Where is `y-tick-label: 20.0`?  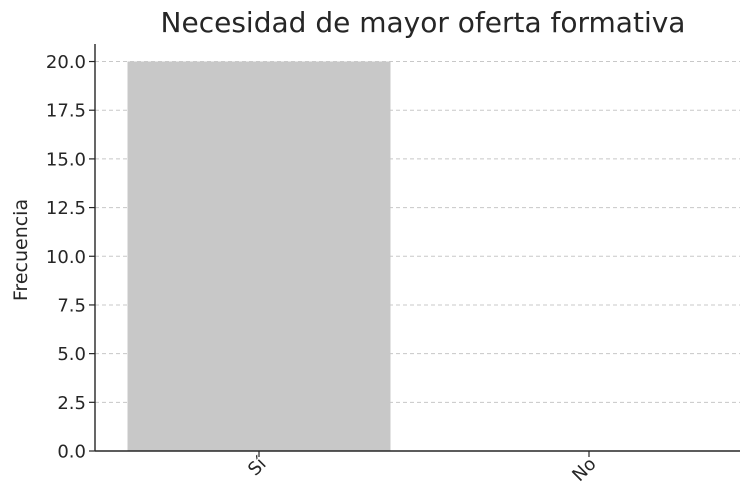 y-tick-label: 20.0 is located at coordinates (66, 62).